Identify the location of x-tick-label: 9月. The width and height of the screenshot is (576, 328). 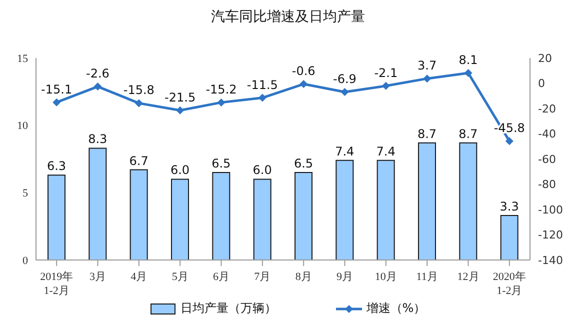
(344, 277).